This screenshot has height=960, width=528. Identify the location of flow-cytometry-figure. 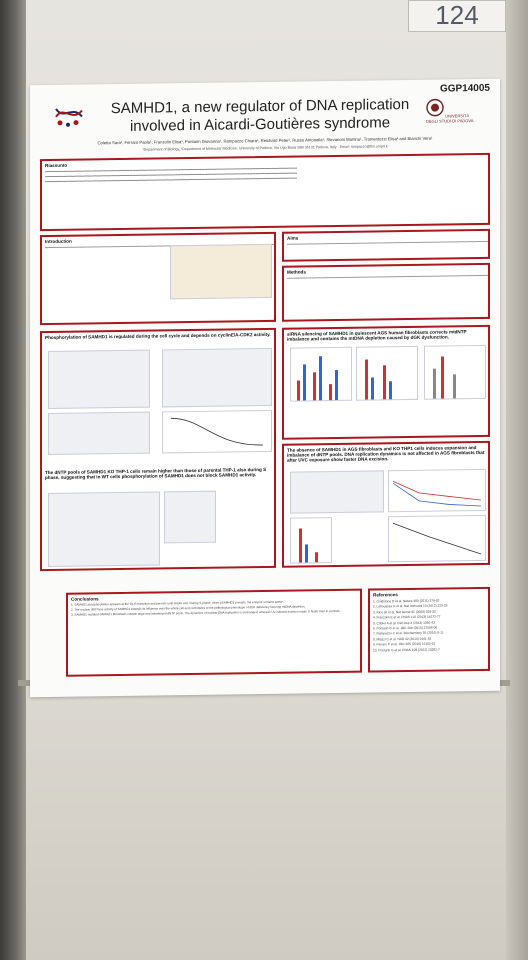
(217, 377).